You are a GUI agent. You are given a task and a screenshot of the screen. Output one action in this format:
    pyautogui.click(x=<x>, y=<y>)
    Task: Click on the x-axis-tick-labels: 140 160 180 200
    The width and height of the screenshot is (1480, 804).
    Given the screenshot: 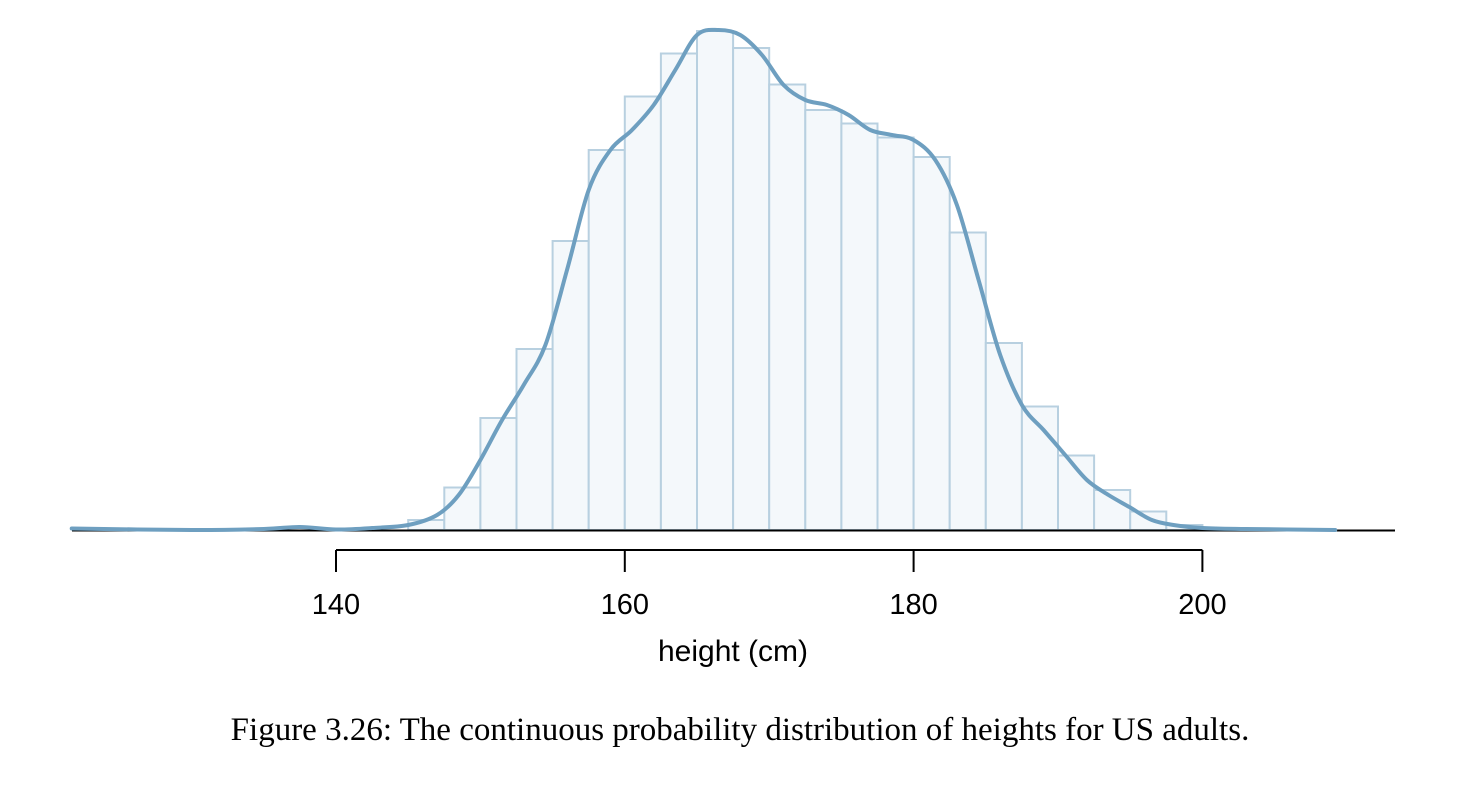 What is the action you would take?
    pyautogui.click(x=769, y=605)
    